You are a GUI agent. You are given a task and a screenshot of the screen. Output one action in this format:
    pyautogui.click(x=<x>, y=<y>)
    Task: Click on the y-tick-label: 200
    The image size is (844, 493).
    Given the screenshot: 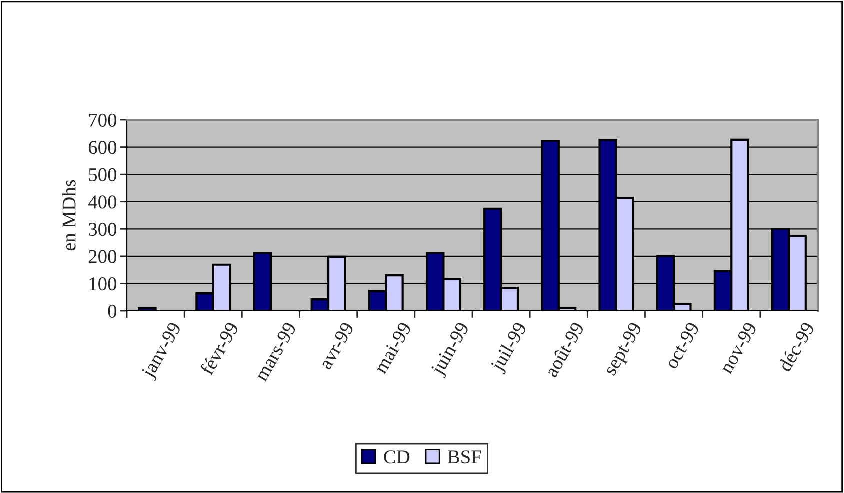 What is the action you would take?
    pyautogui.click(x=102, y=257)
    